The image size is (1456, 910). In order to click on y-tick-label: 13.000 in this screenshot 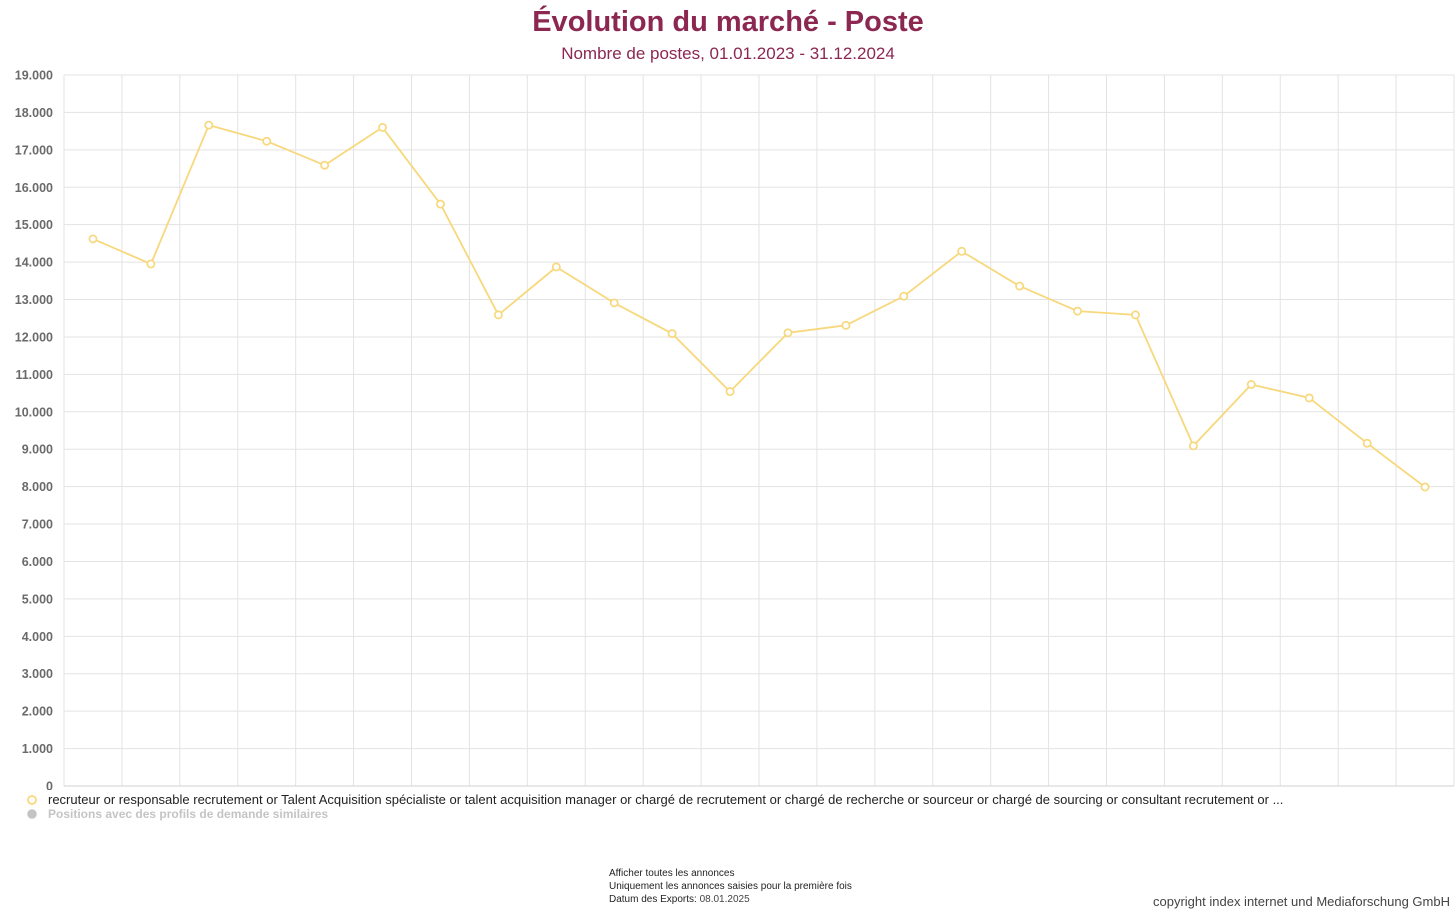, I will do `click(34, 300)`.